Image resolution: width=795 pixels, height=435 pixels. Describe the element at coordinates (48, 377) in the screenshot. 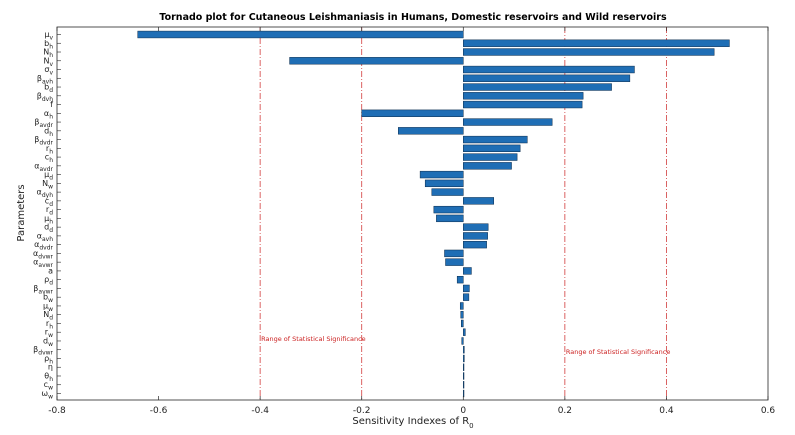

I see `y-tick-label-39: θh` at that location.